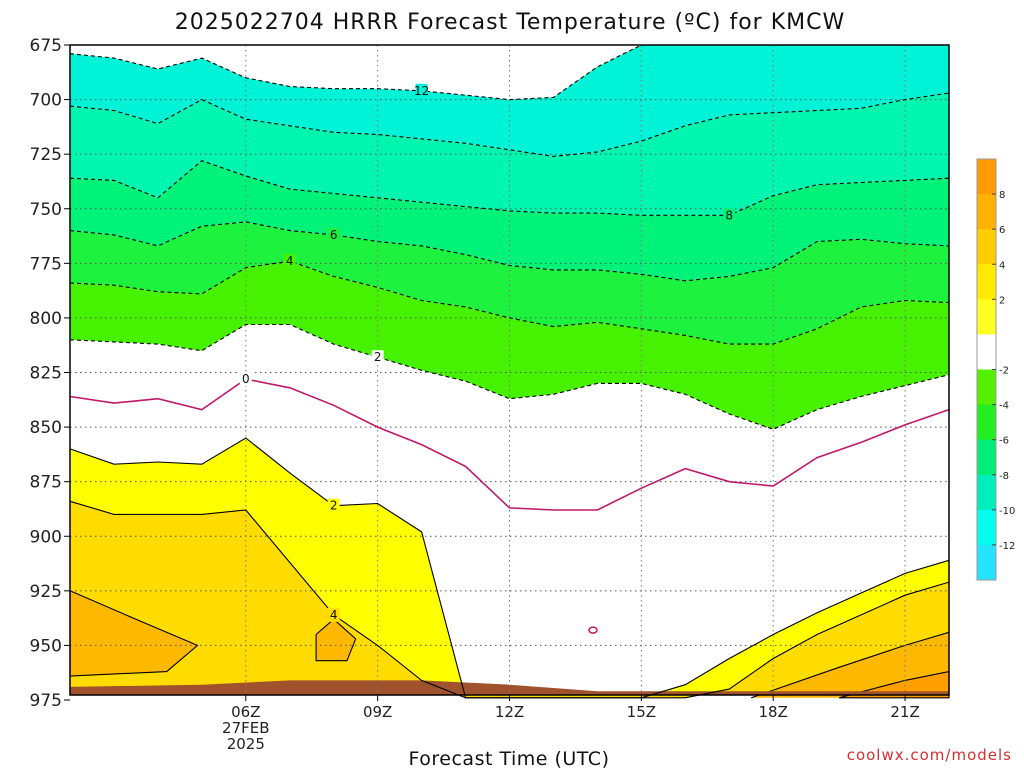 The width and height of the screenshot is (1024, 768). What do you see at coordinates (46, 101) in the screenshot?
I see `y-tick-label: 700` at bounding box center [46, 101].